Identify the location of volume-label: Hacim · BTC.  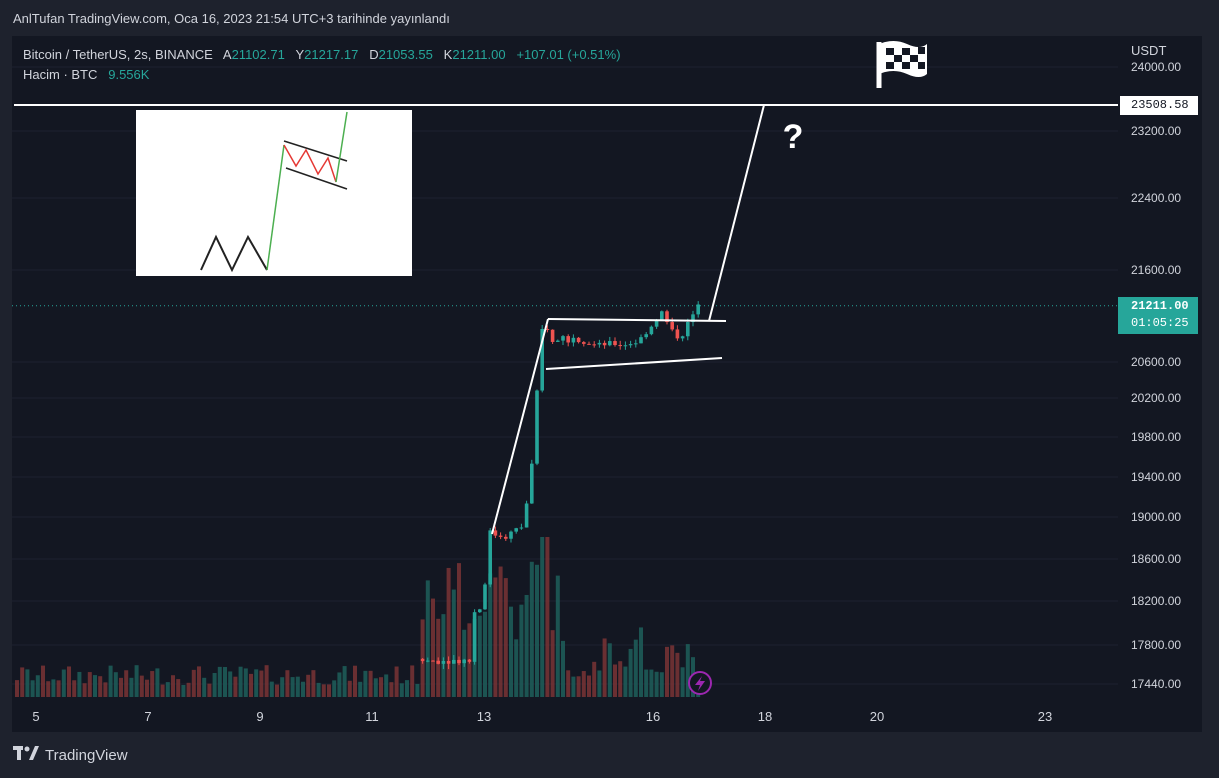
(60, 74).